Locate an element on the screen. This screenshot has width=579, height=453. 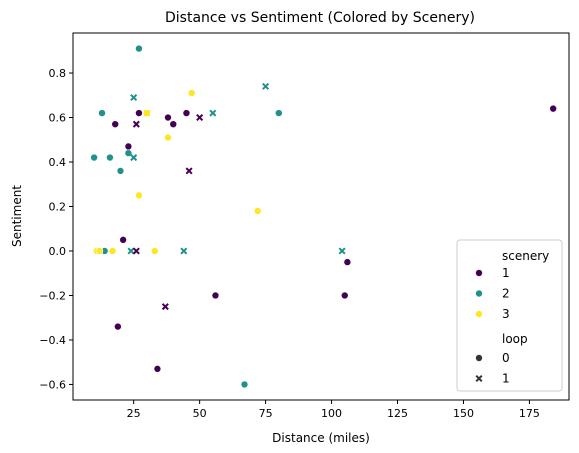
x-tick-label: 50 is located at coordinates (200, 413).